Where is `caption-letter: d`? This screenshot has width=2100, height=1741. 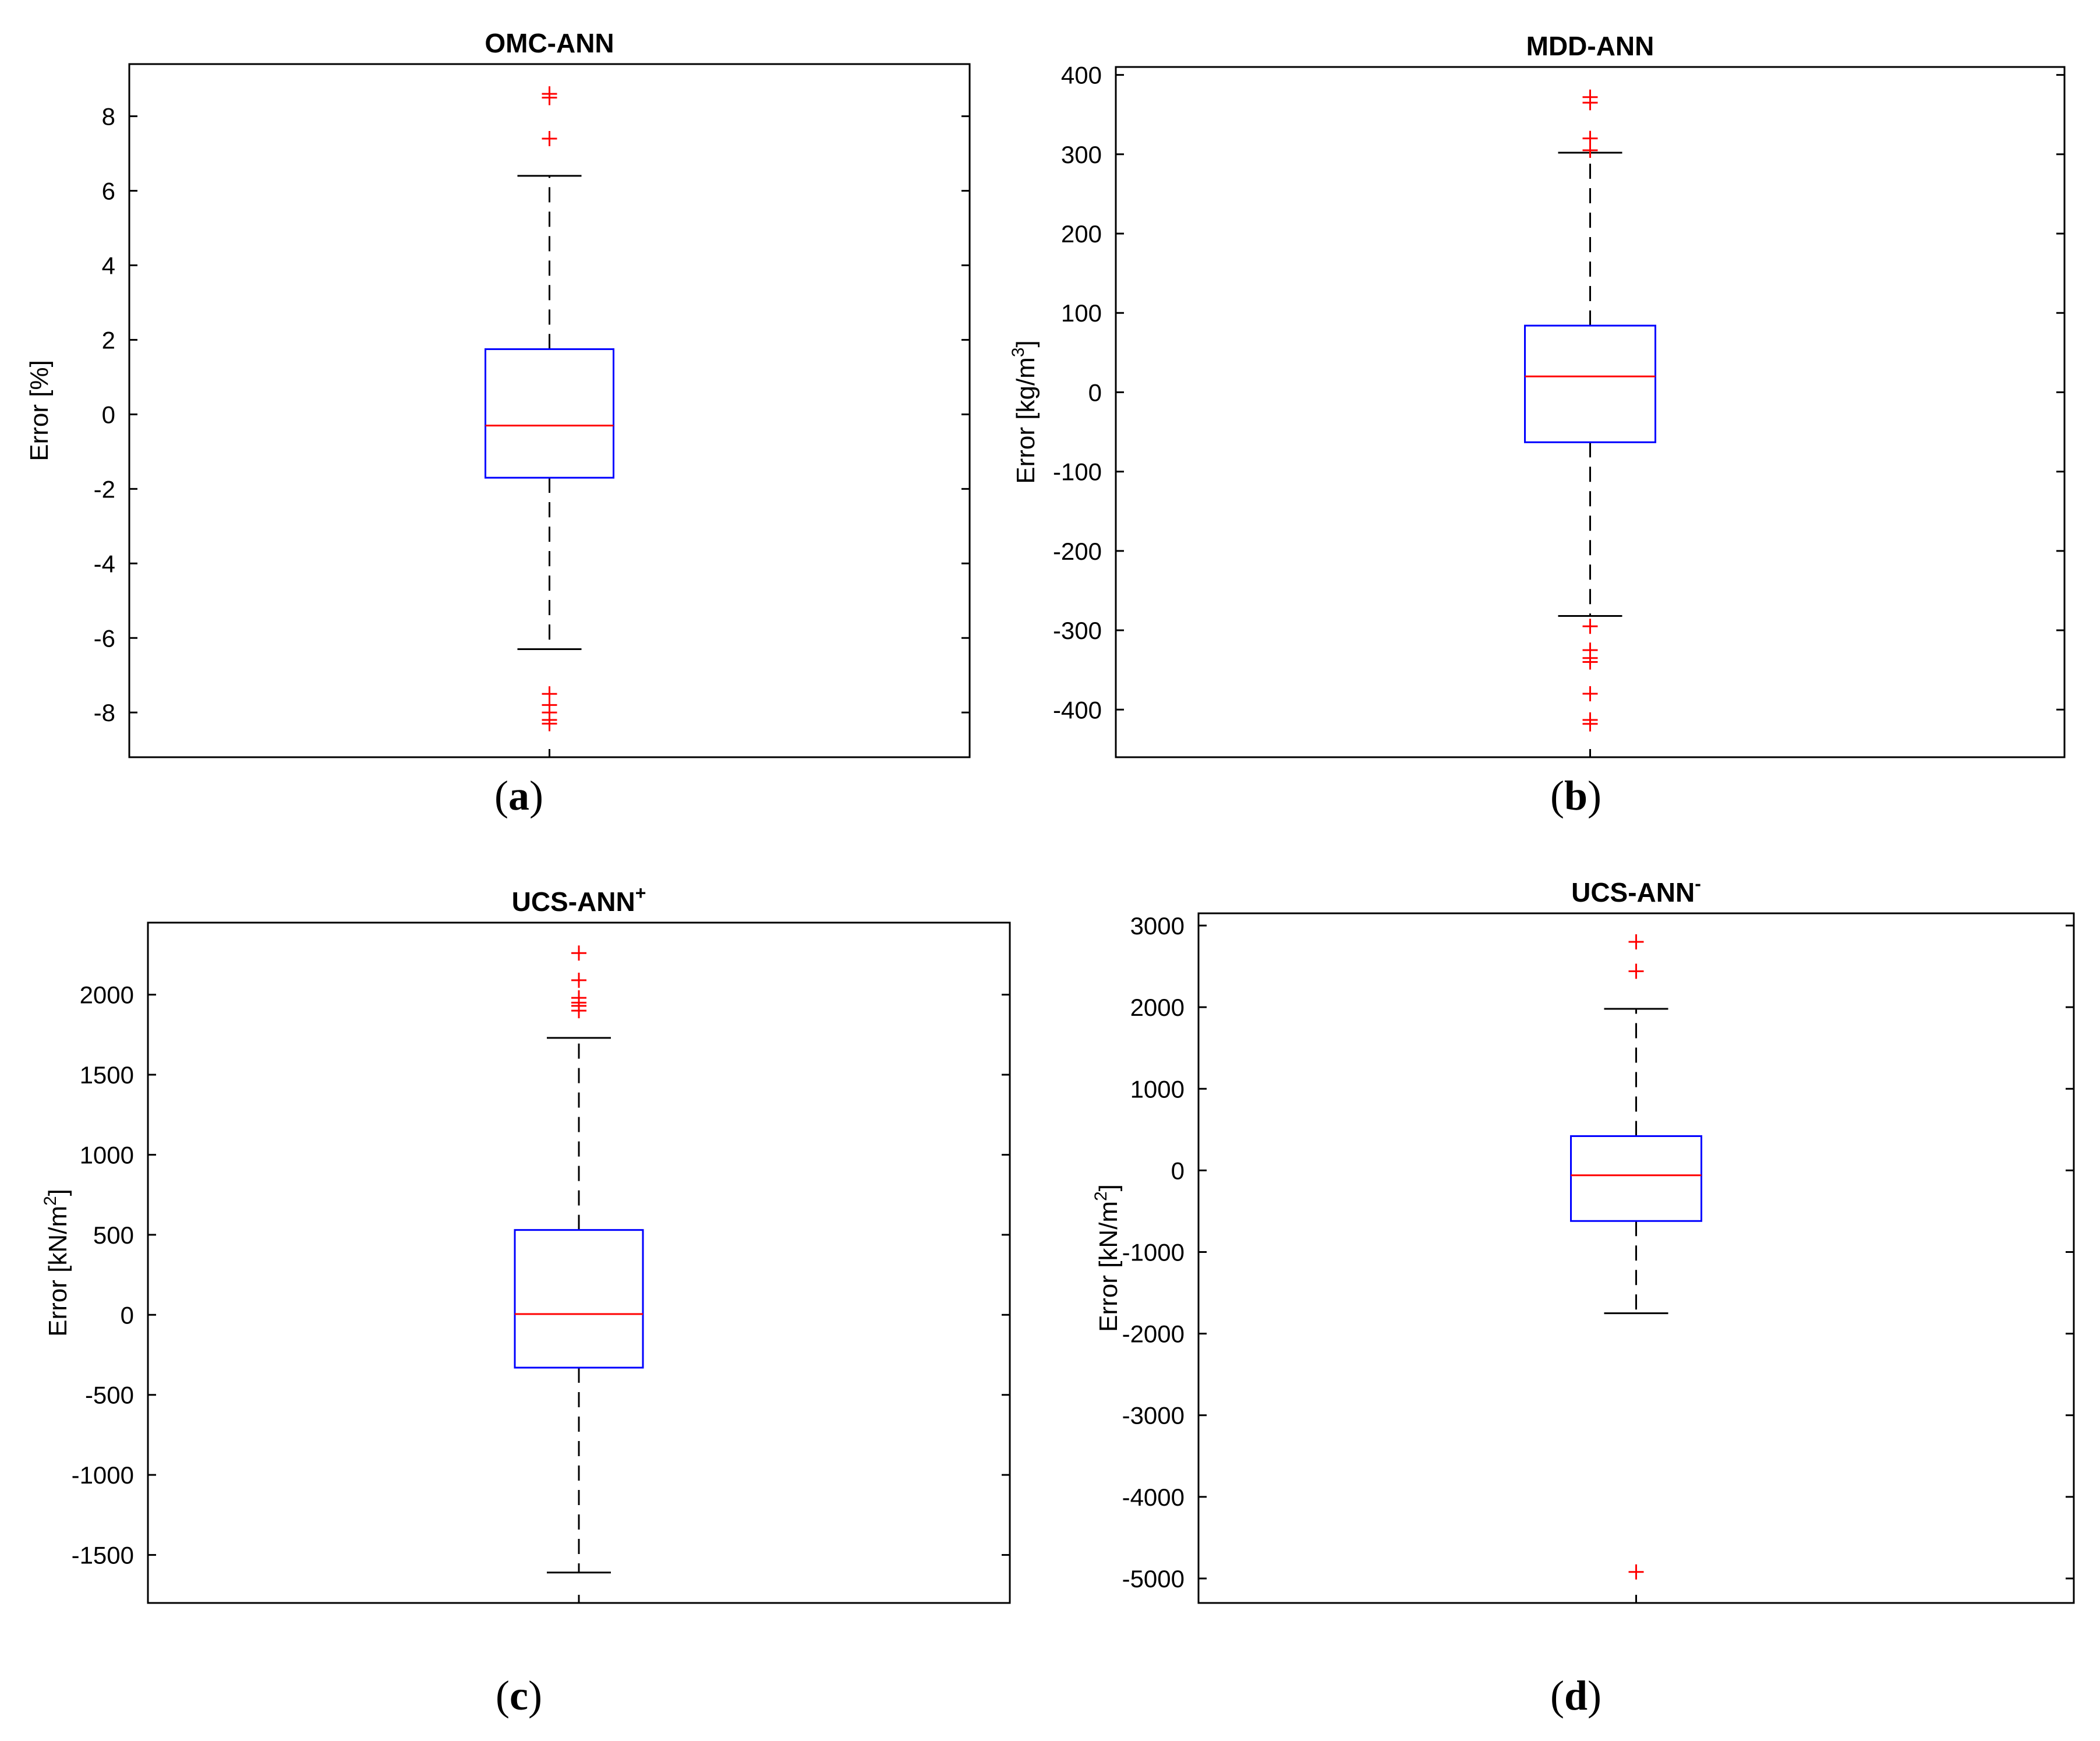
caption-letter: d is located at coordinates (1576, 1695).